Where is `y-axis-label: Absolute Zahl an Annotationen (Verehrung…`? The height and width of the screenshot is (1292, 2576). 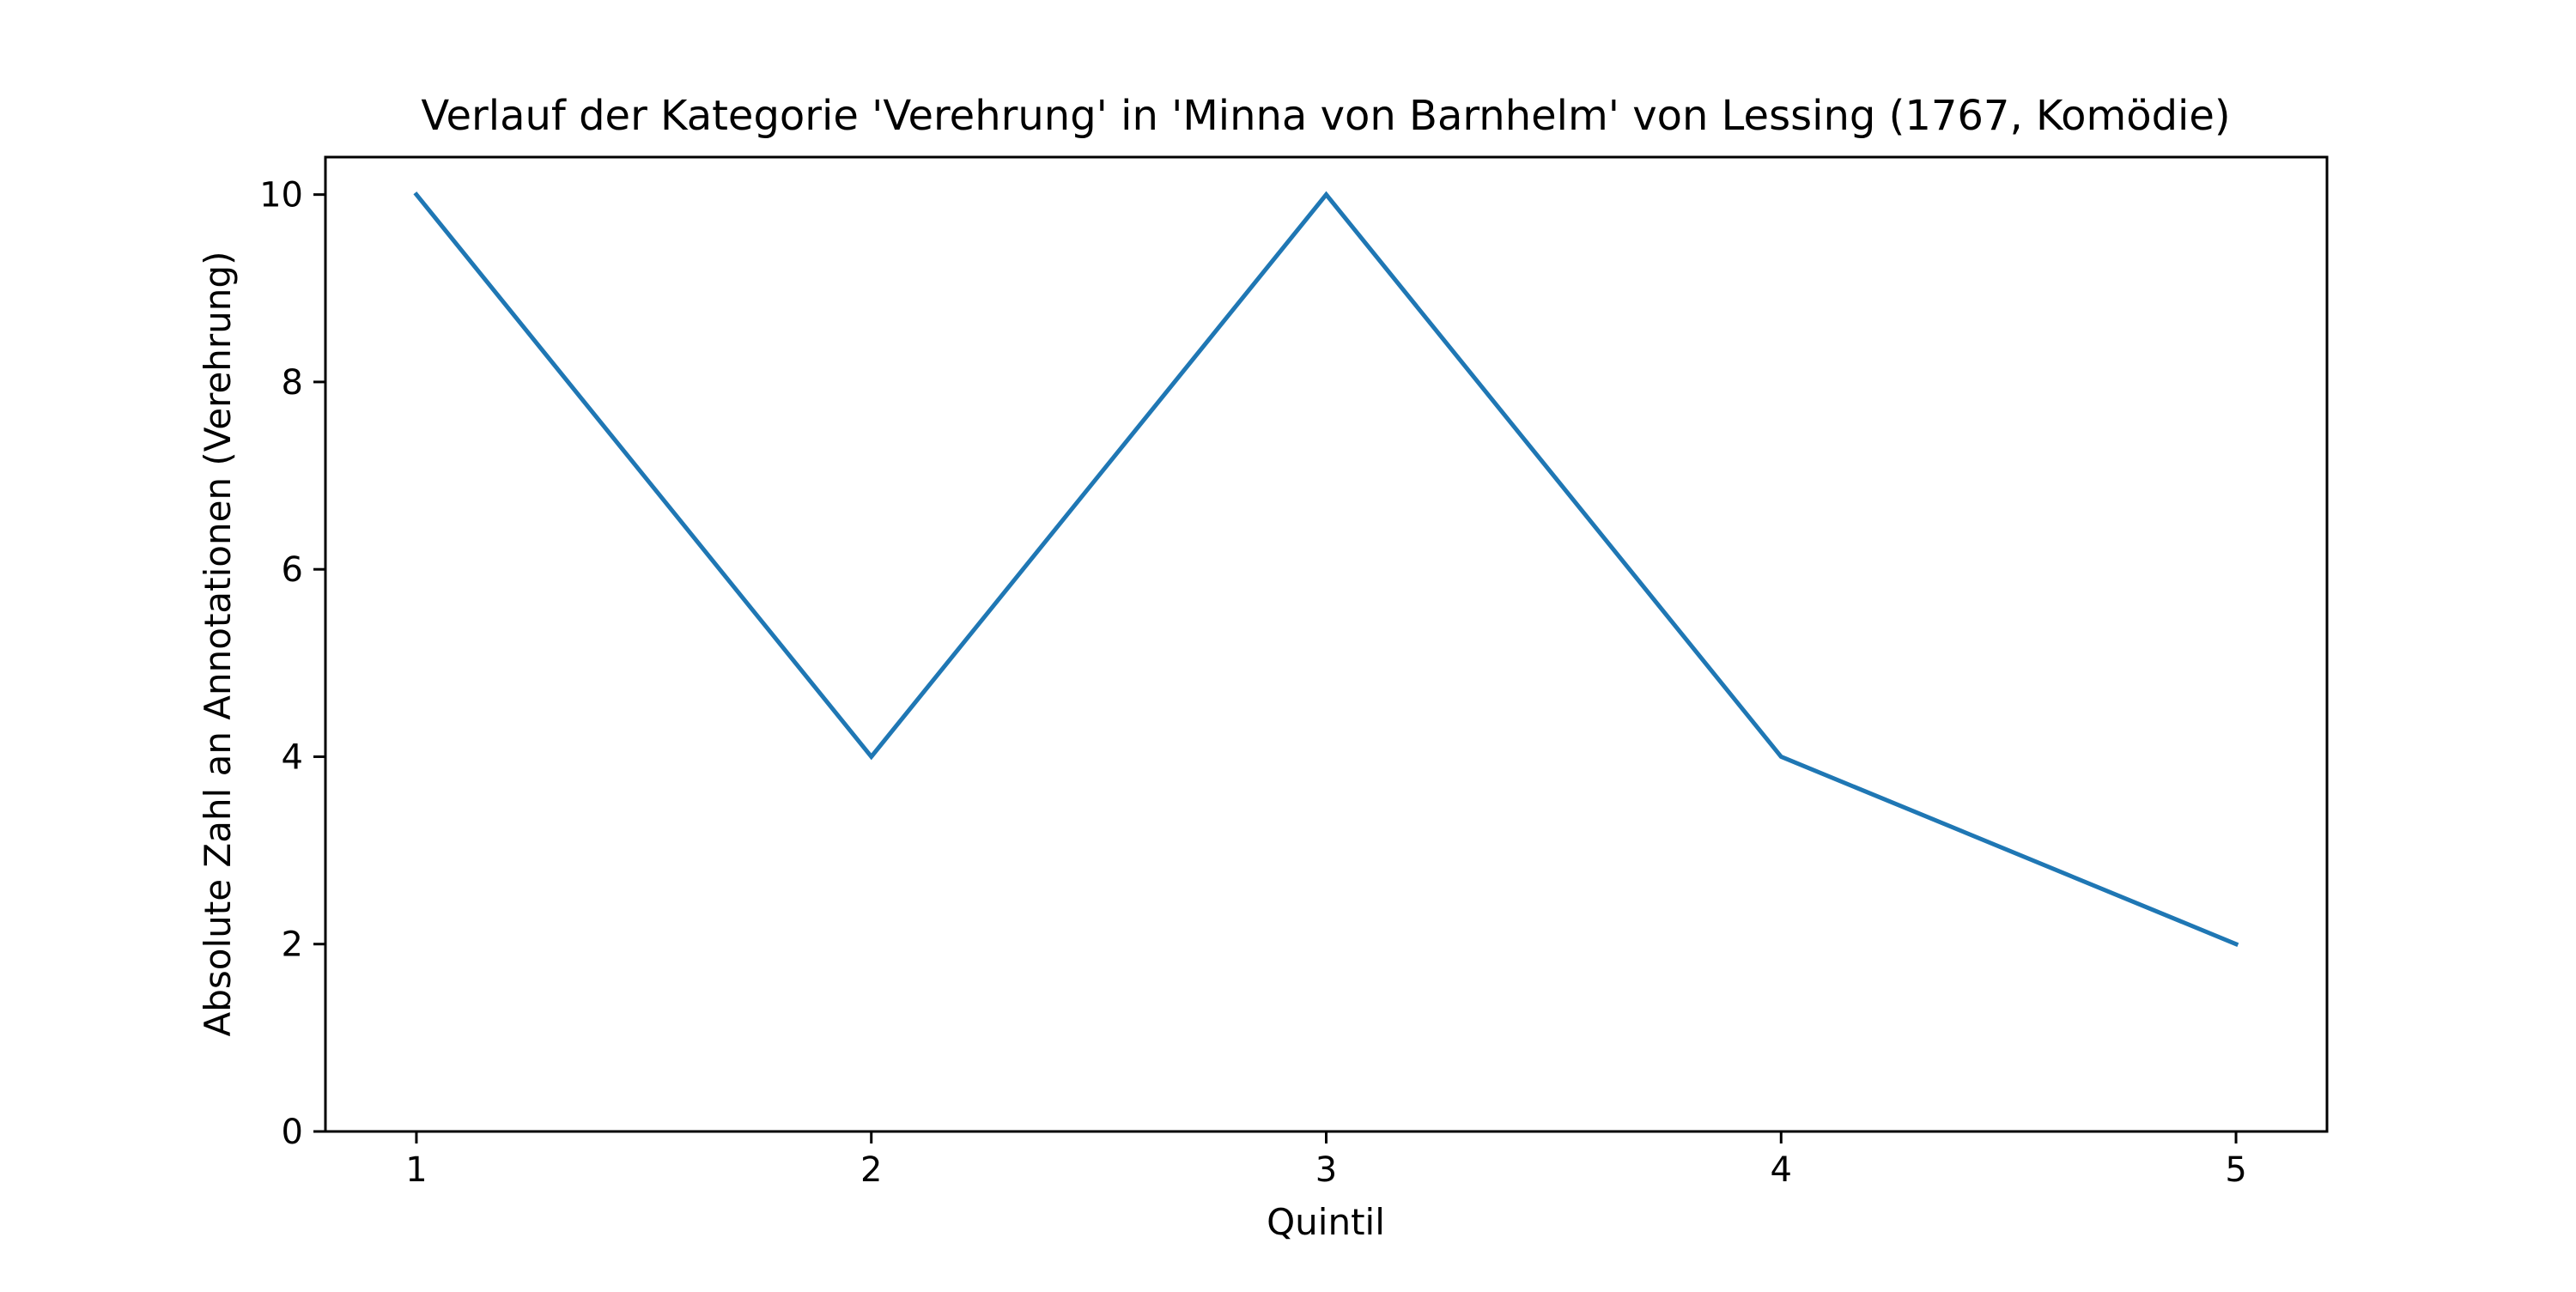
y-axis-label: Absolute Zahl an Annotationen (Verehrung… is located at coordinates (218, 644).